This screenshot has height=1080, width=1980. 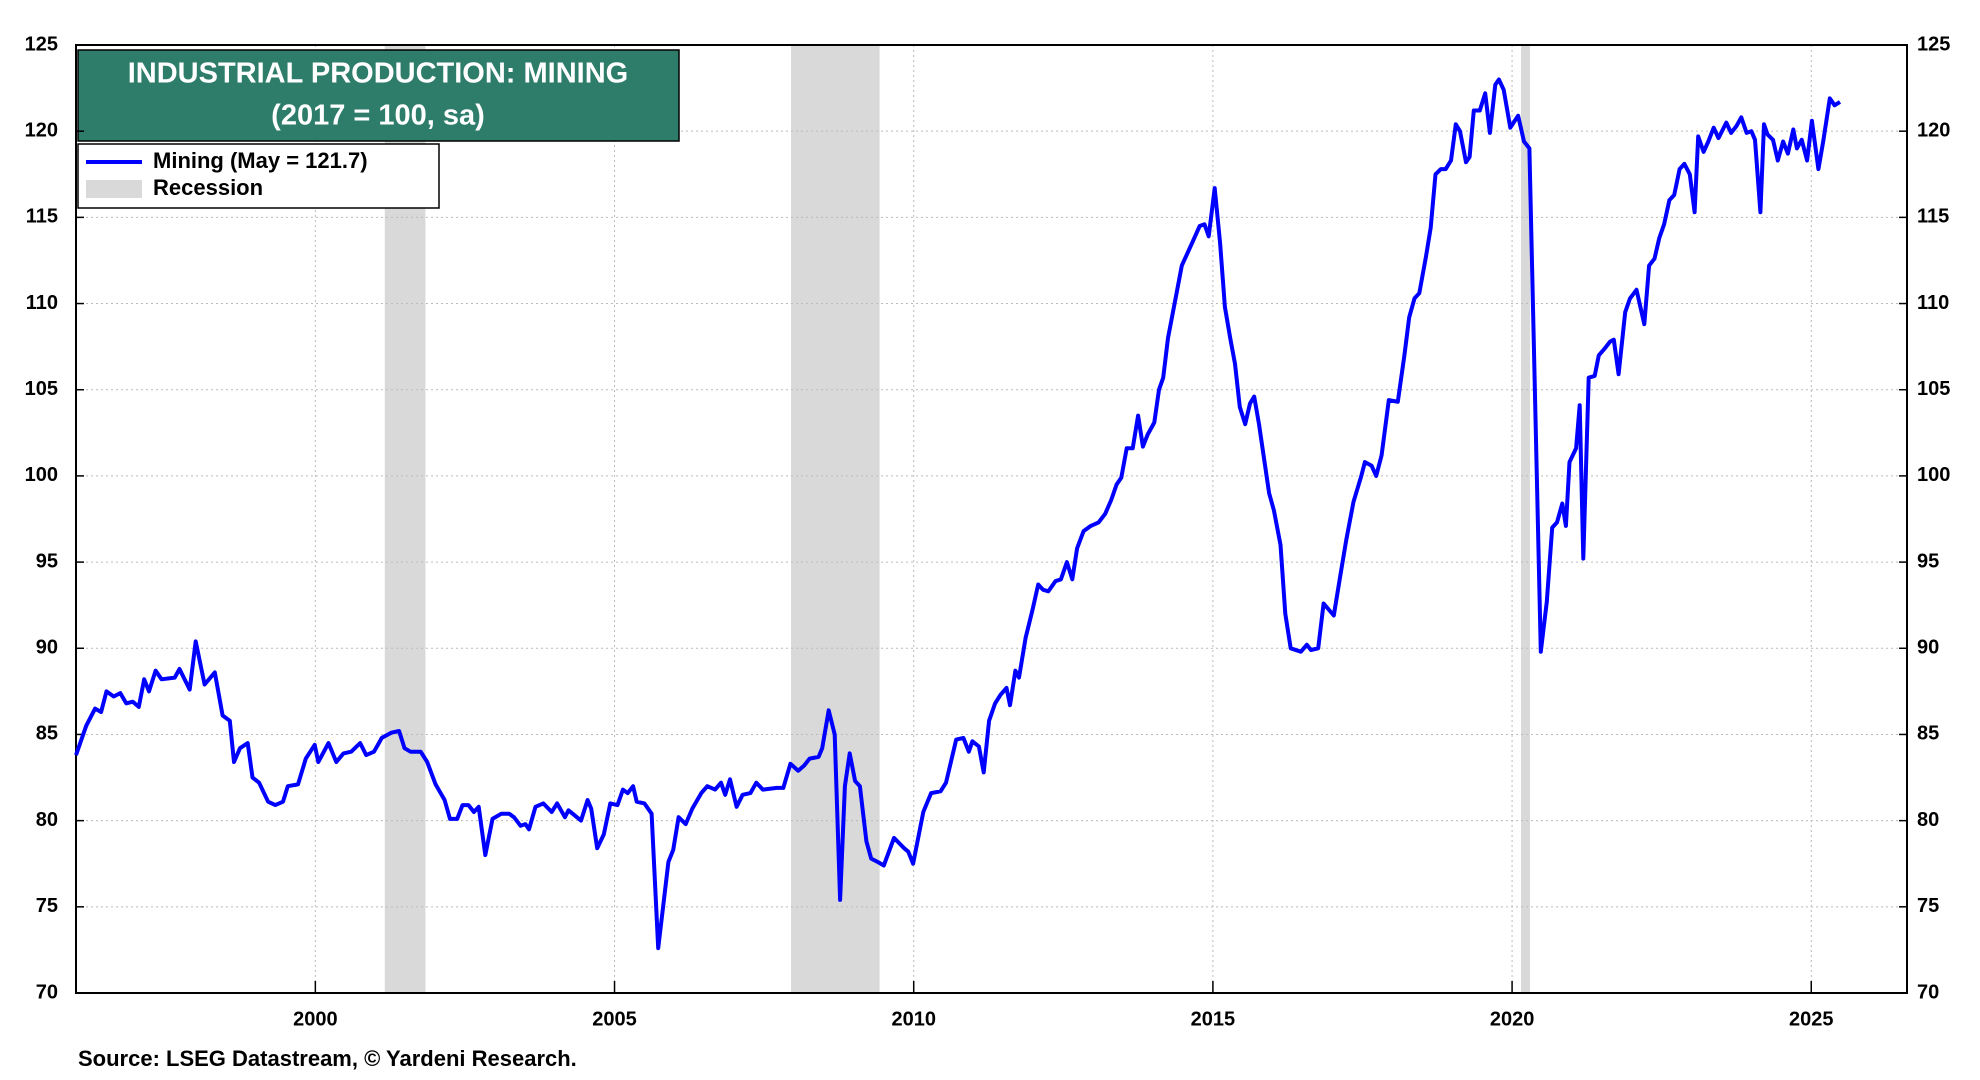 I want to click on y-tick-label: 75, so click(x=47, y=906).